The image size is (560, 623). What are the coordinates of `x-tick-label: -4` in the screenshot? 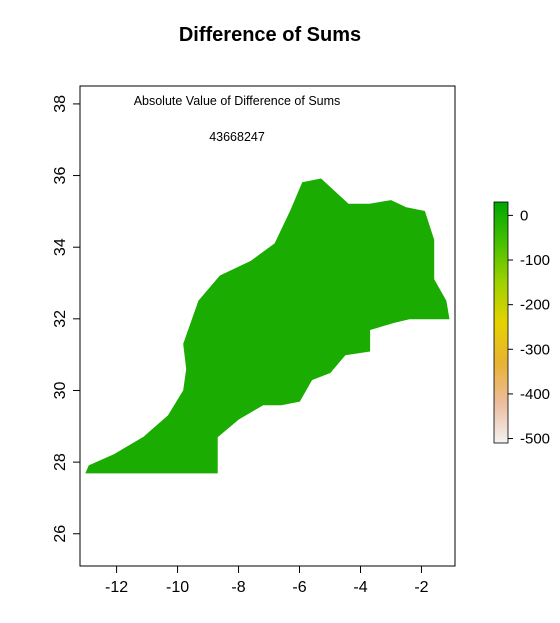 It's located at (360, 587).